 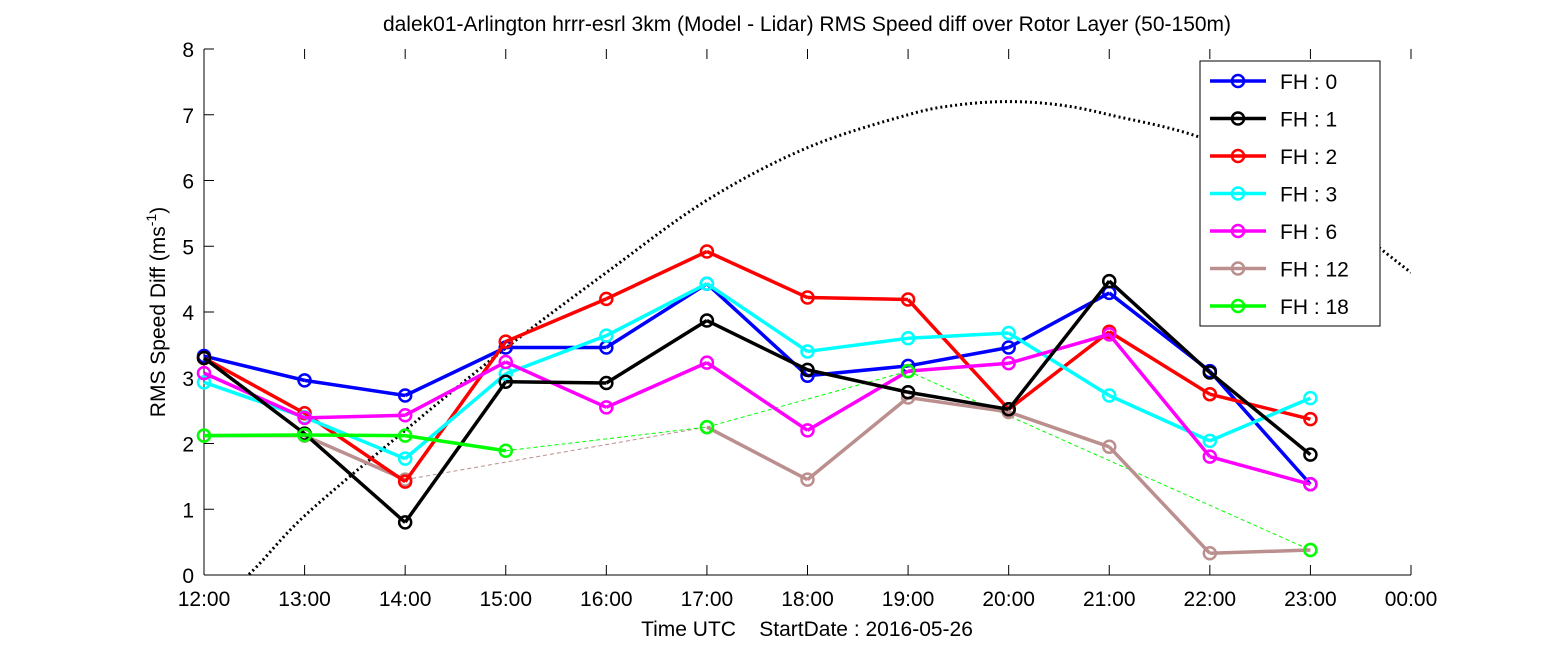 I want to click on x-tick-label: 12:00, so click(x=204, y=599).